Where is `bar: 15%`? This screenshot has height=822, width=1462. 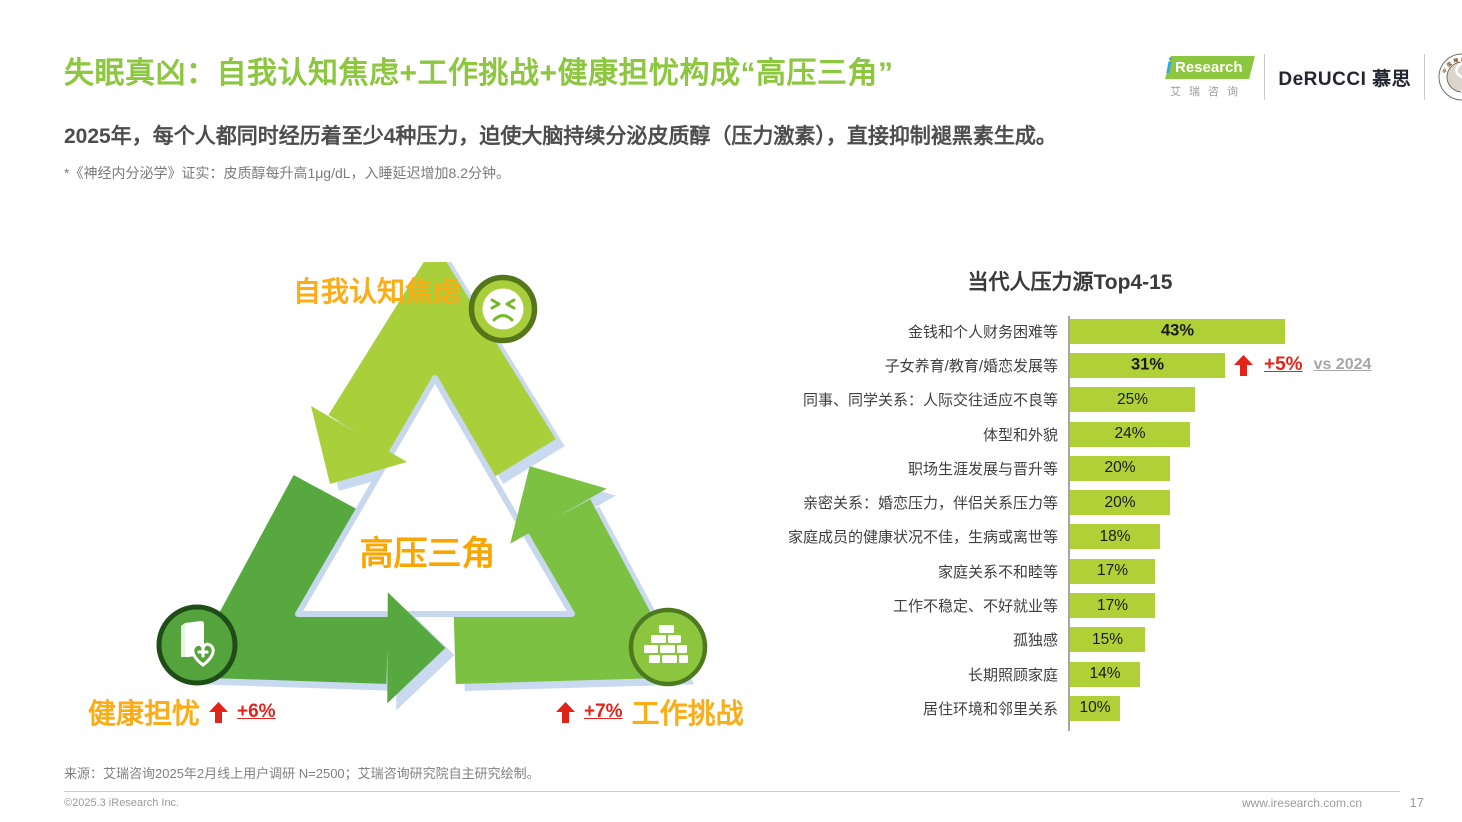
bar: 15% is located at coordinates (1107, 640).